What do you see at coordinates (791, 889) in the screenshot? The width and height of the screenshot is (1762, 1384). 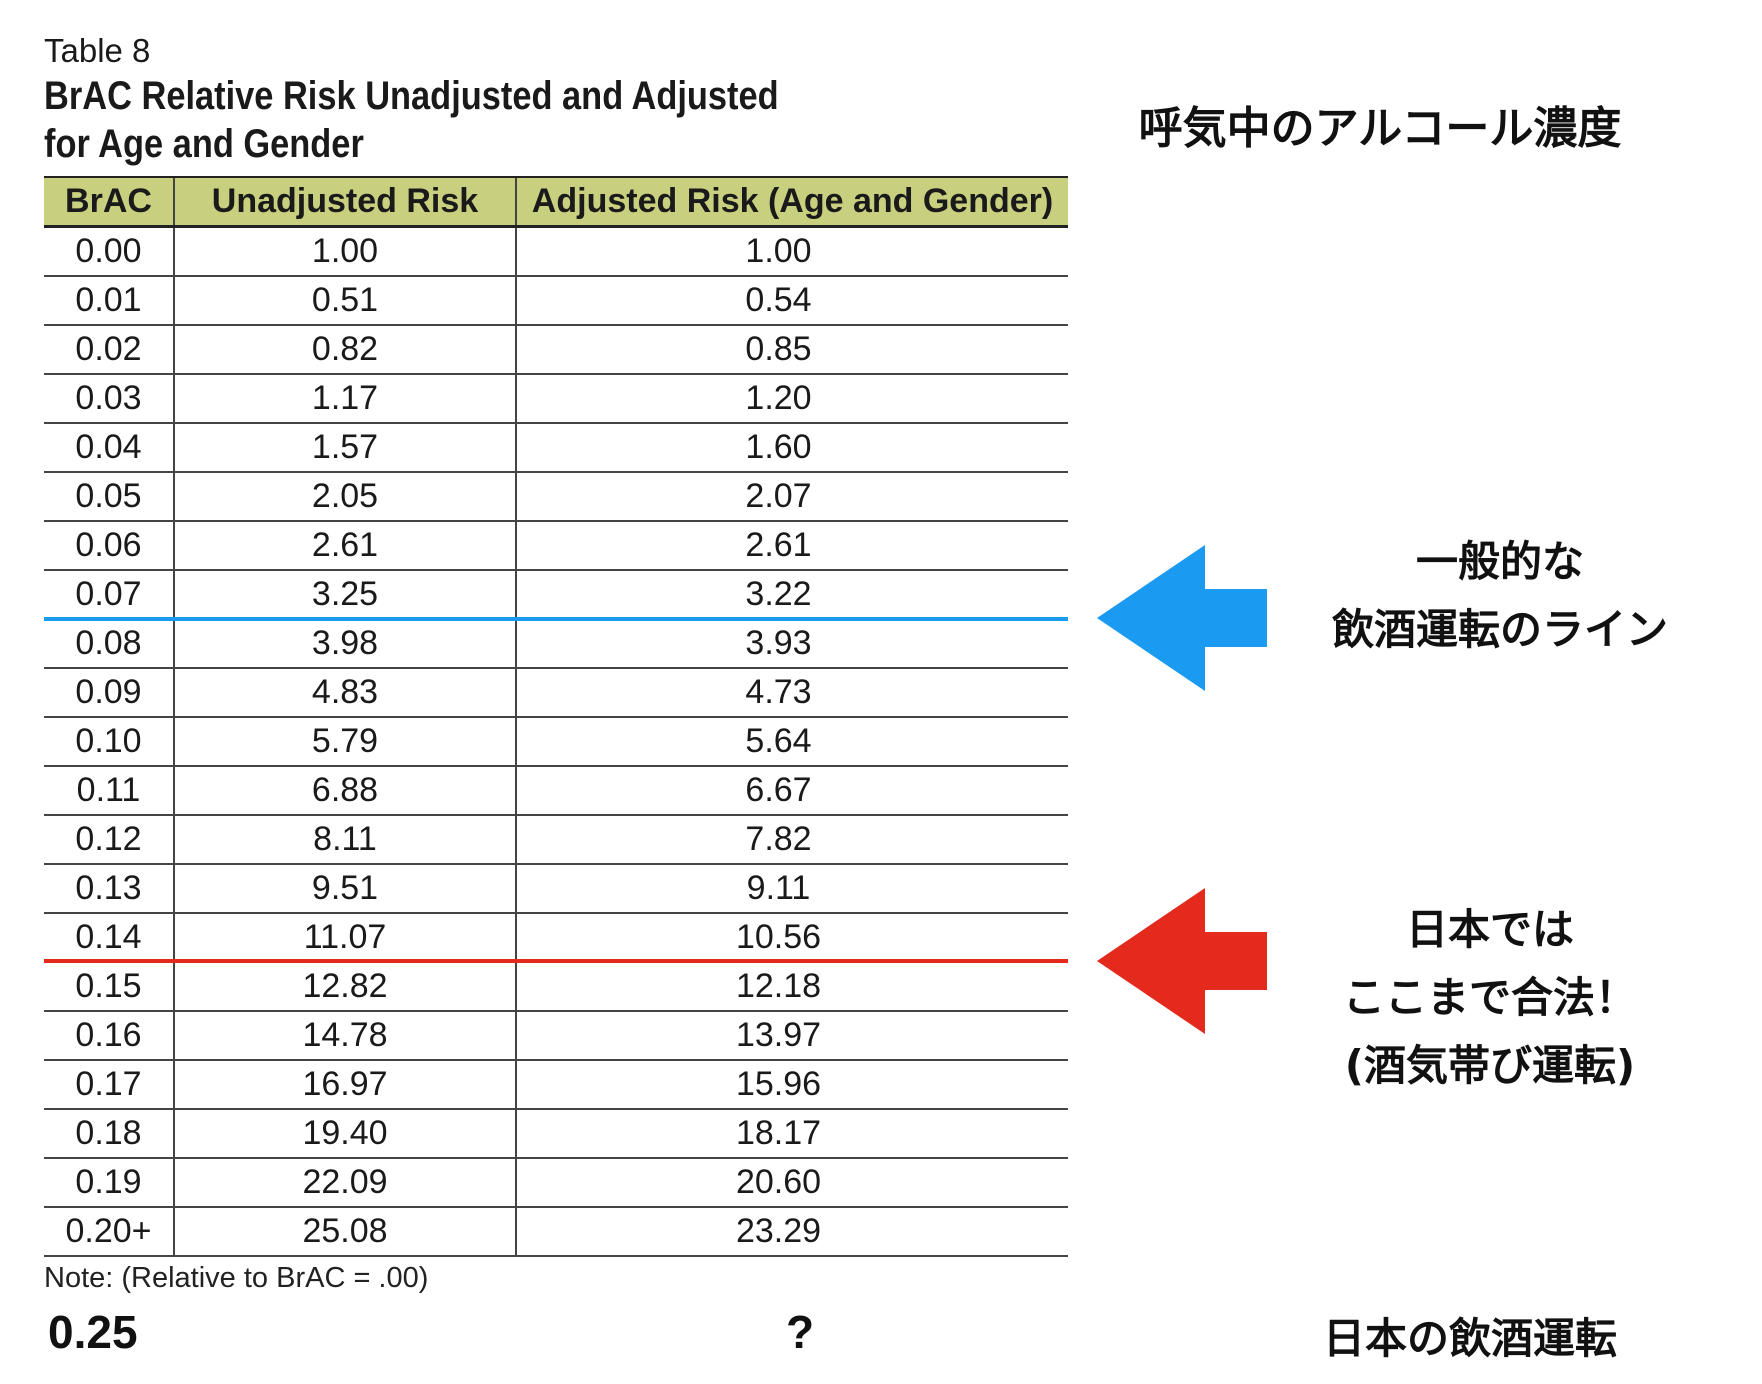 I see `cell-adjusted: 9.11` at bounding box center [791, 889].